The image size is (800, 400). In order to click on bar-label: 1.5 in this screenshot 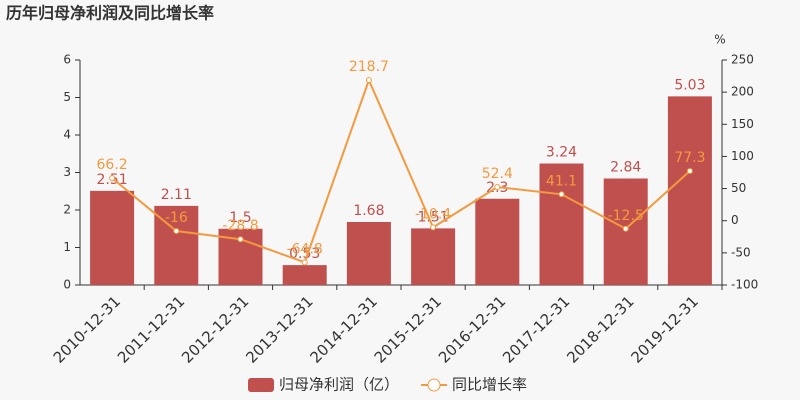, I will do `click(240, 218)`.